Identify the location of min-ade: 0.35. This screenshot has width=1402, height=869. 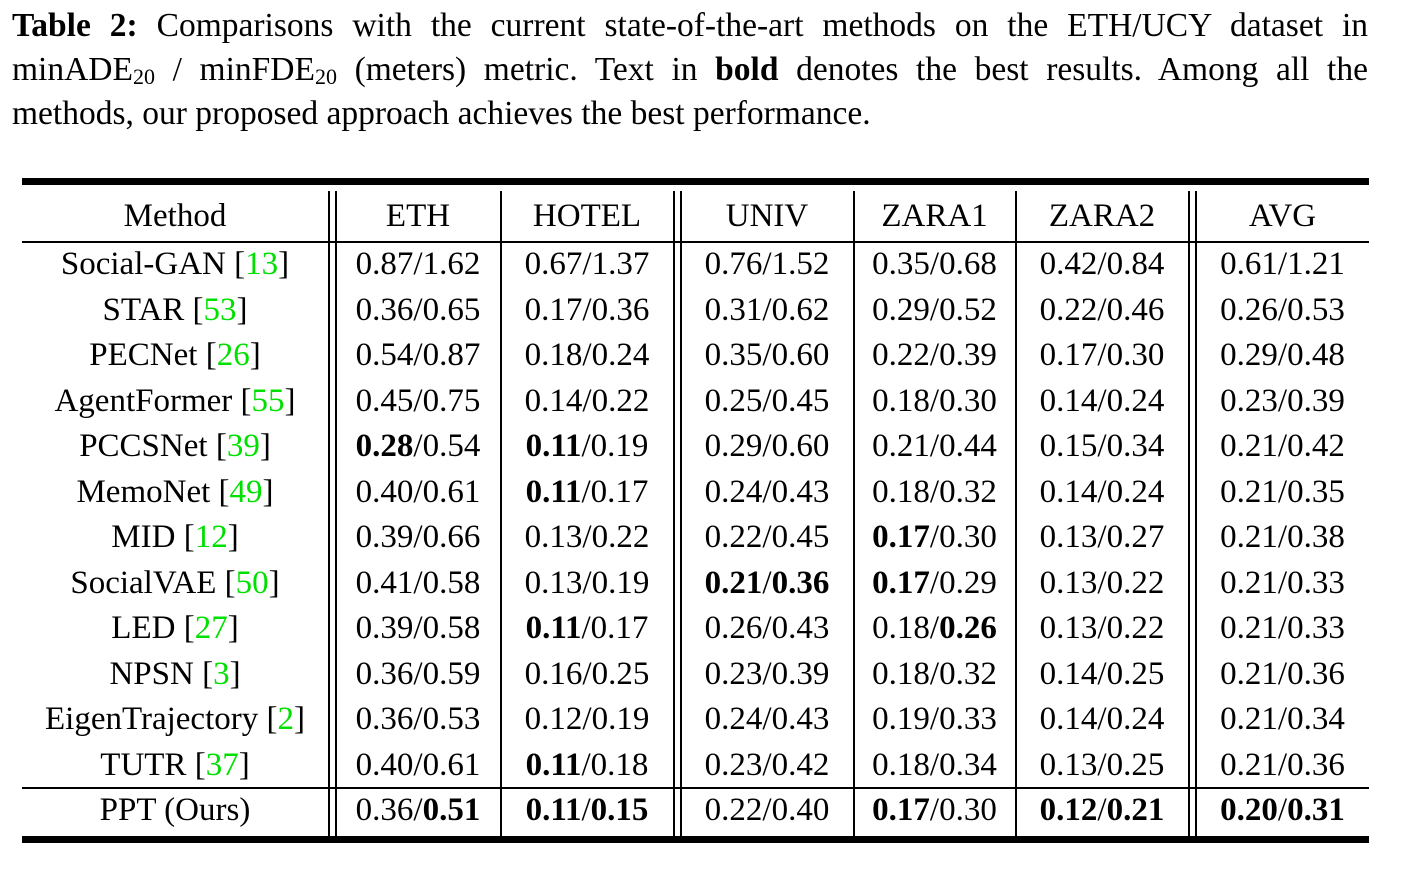
(901, 264).